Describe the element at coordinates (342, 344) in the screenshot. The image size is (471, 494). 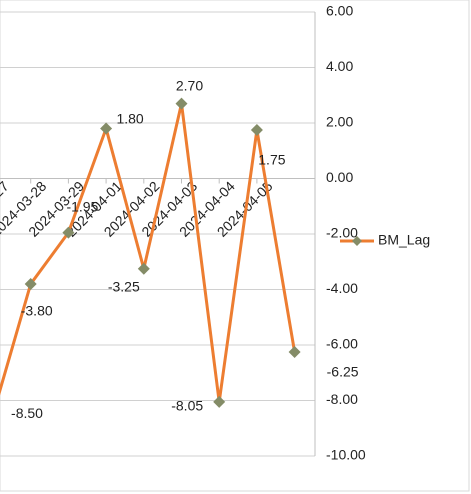
I see `y-tick-label: -6.00` at that location.